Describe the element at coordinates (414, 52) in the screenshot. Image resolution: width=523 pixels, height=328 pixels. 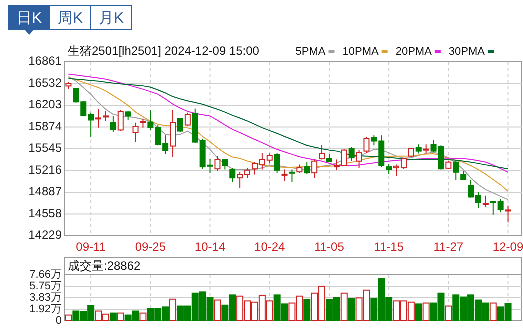
I see `legend-label: 20PMA` at that location.